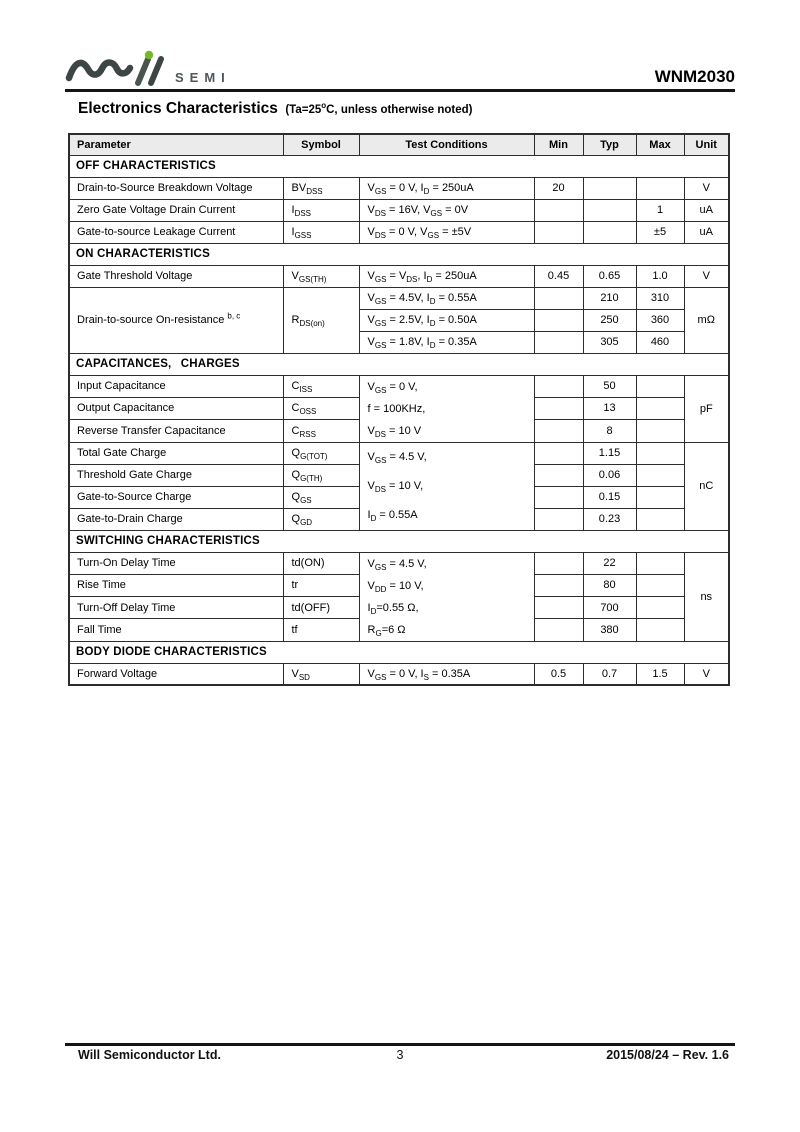  I want to click on cell-symbol: td(OFF), so click(321, 607).